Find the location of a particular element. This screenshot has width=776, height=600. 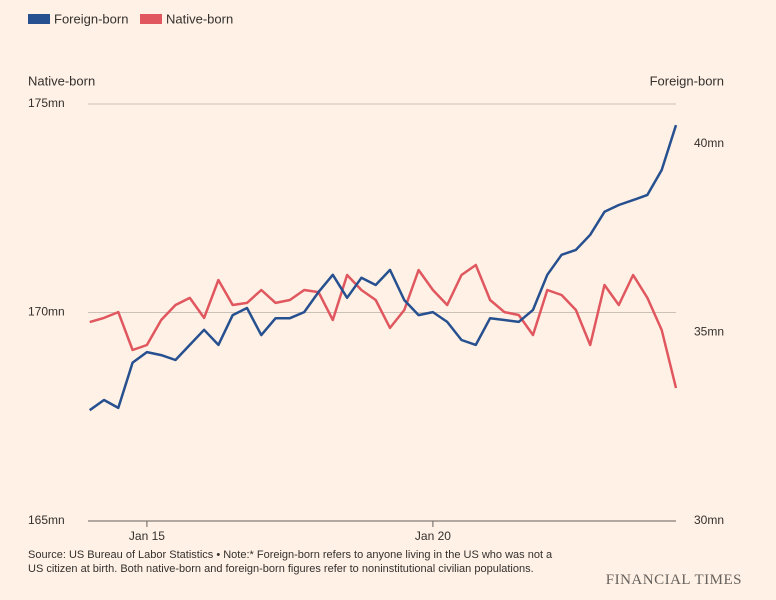

y-tick-label: 170mn is located at coordinates (46, 312).